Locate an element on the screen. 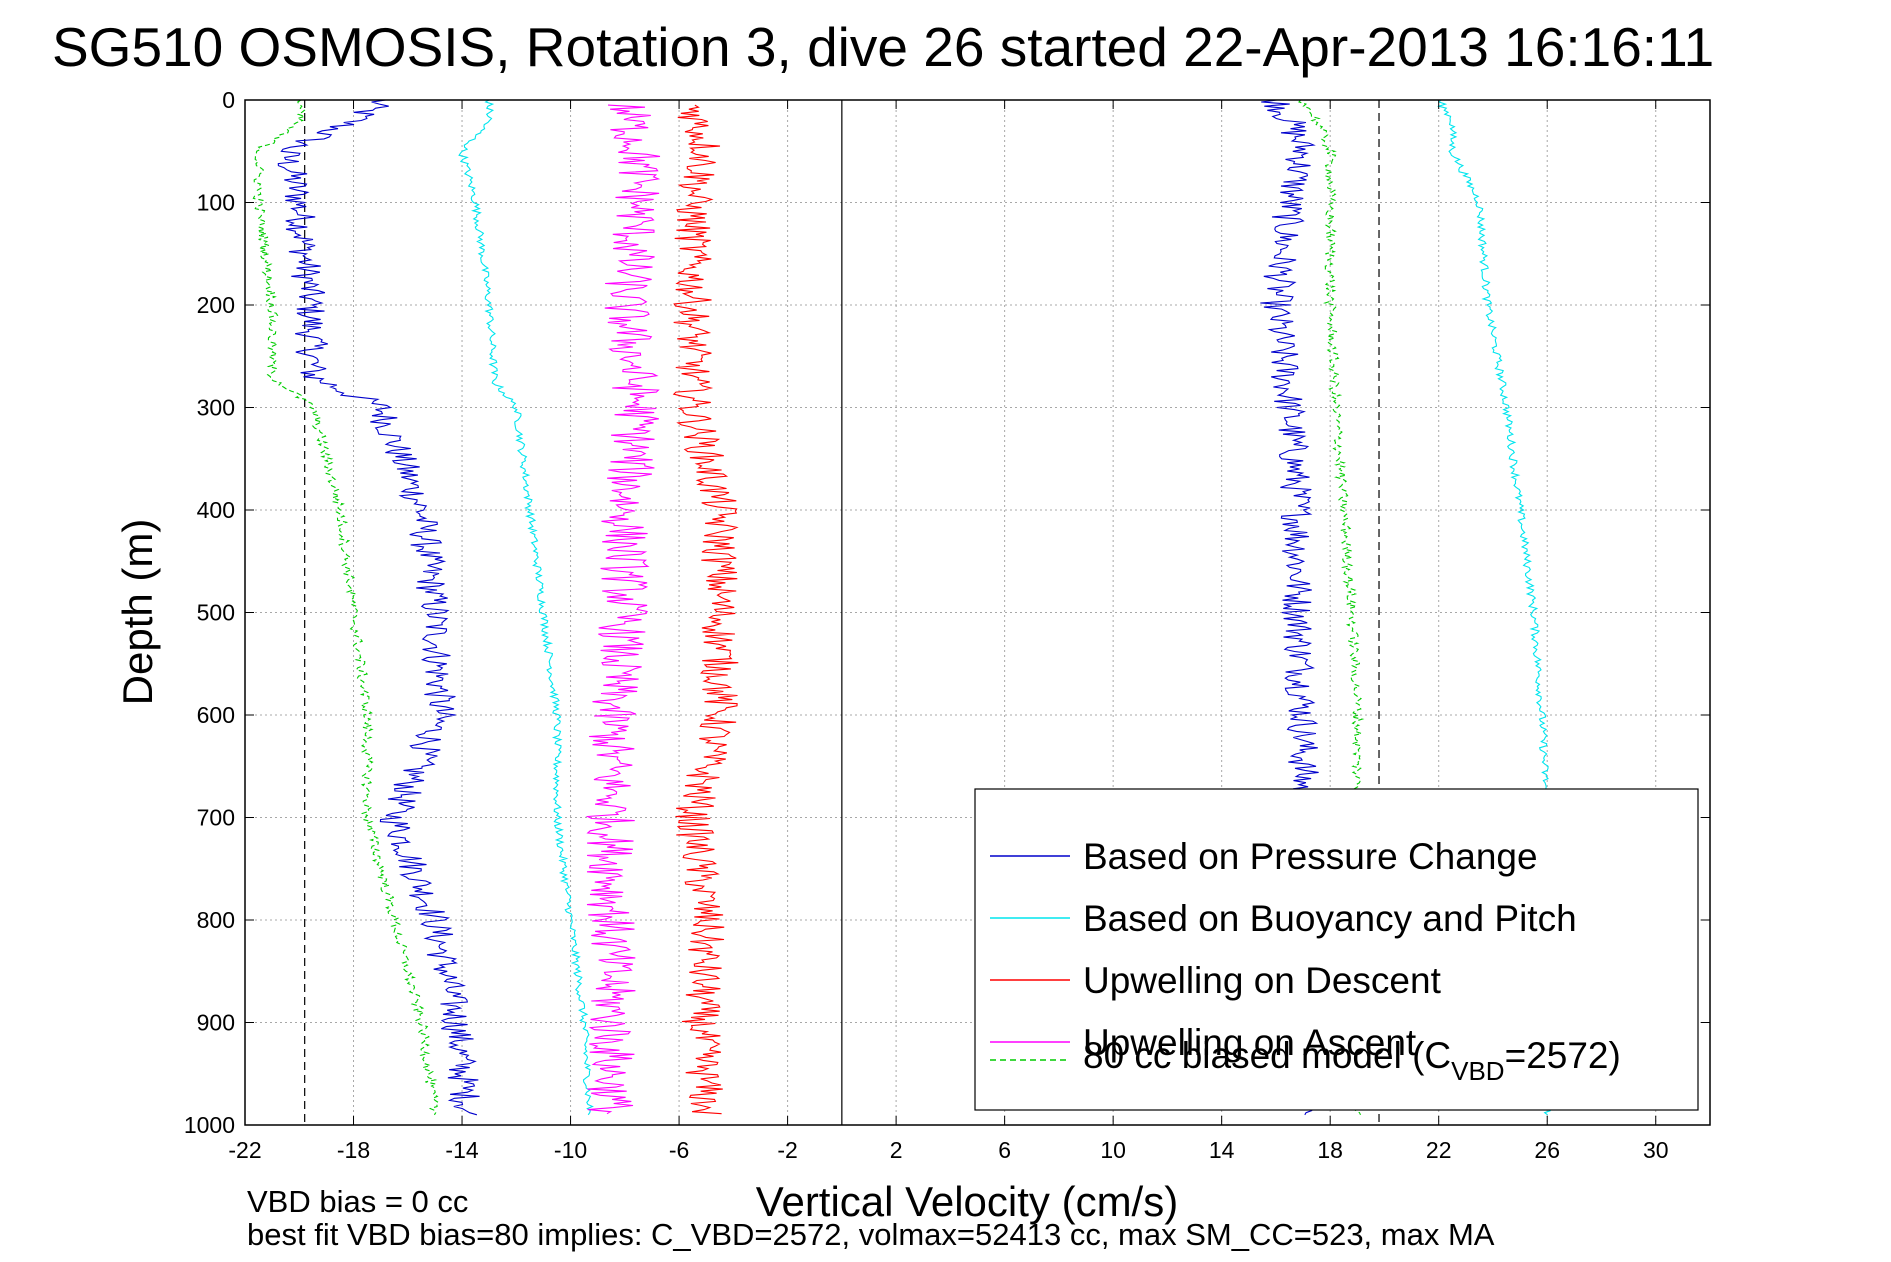  x-tick-label: -2 is located at coordinates (787, 1150).